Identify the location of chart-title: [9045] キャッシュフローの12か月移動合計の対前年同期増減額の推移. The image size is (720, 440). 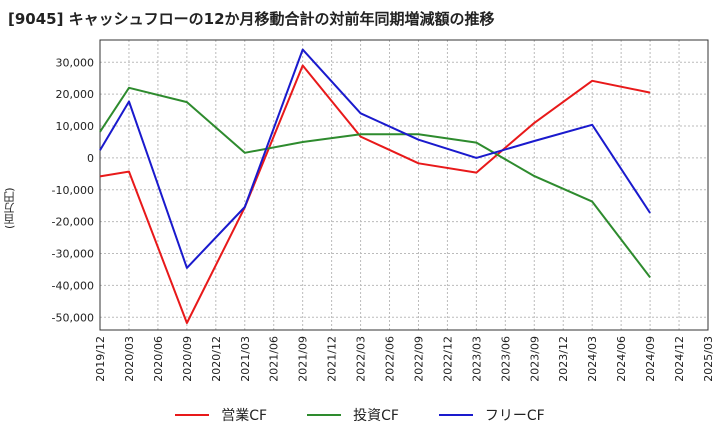
(251, 19).